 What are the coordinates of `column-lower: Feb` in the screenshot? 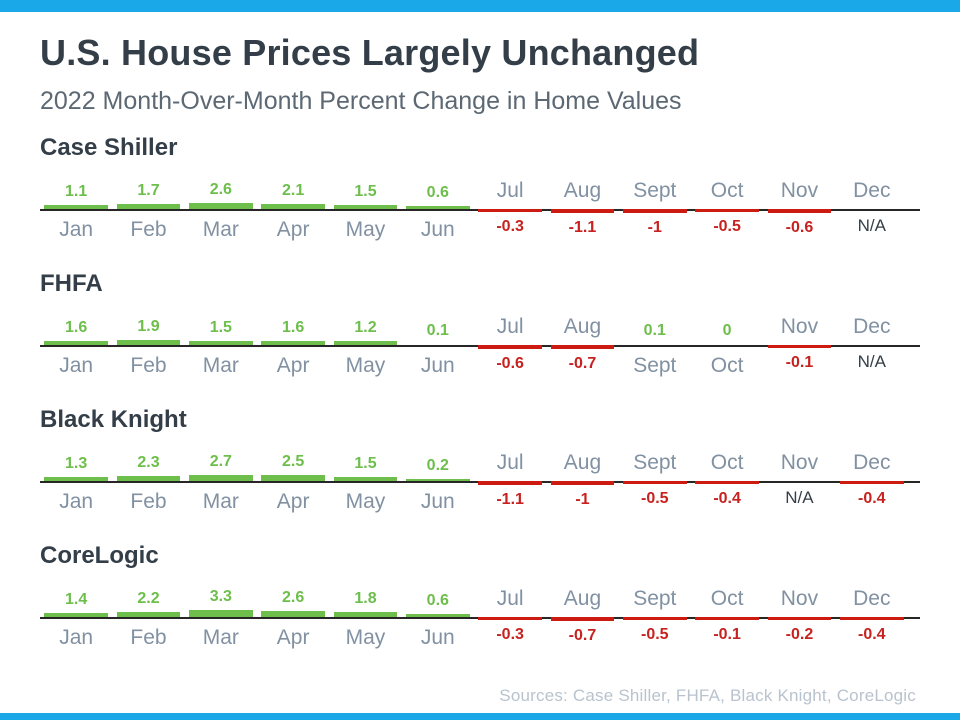 It's located at (148, 505).